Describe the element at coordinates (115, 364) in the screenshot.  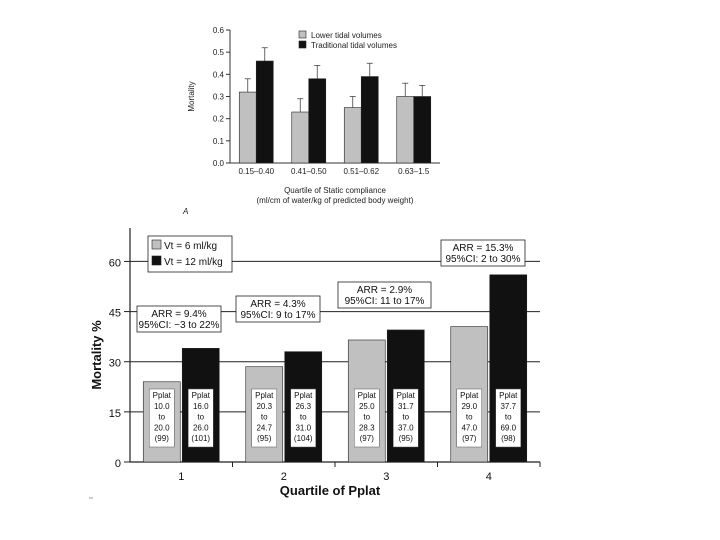
I see `y-tick-label: 30` at that location.